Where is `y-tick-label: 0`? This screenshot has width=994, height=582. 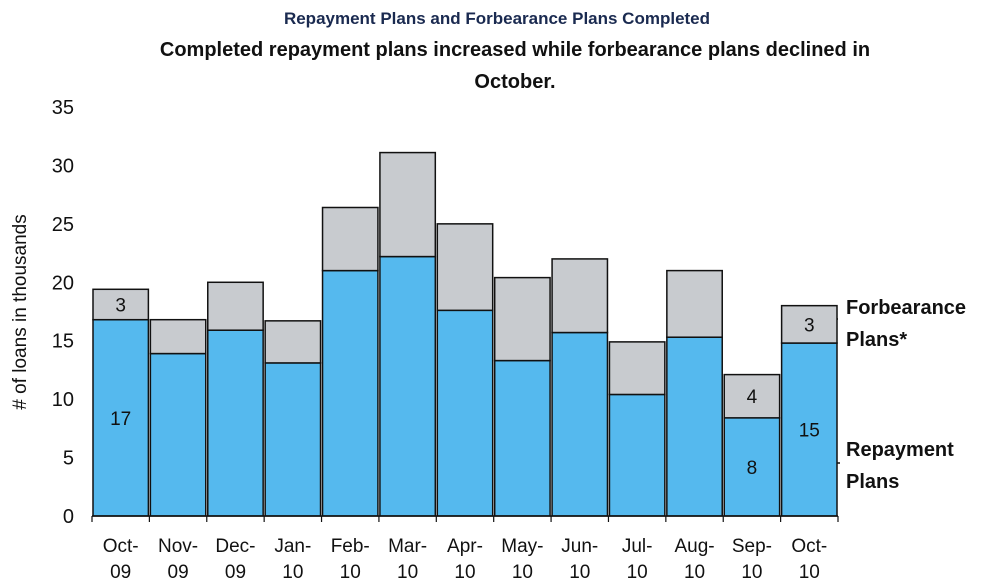 y-tick-label: 0 is located at coordinates (68, 517).